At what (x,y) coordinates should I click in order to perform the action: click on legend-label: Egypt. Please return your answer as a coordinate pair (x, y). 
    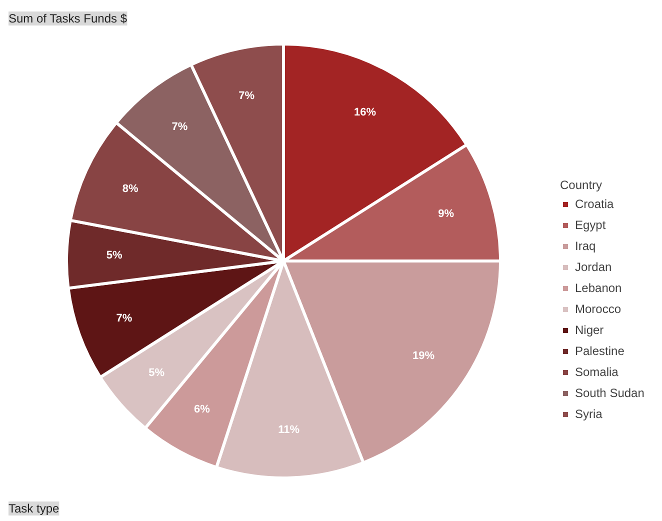
    Looking at the image, I should click on (590, 225).